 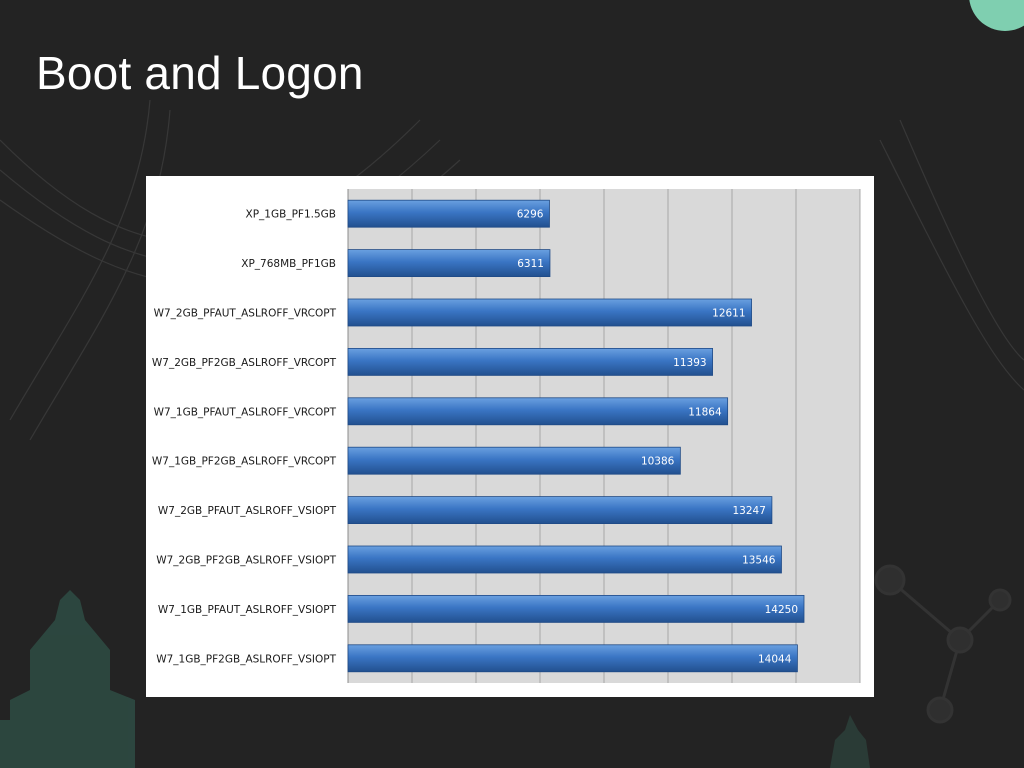 What do you see at coordinates (530, 264) in the screenshot?
I see `data-label: 6311` at bounding box center [530, 264].